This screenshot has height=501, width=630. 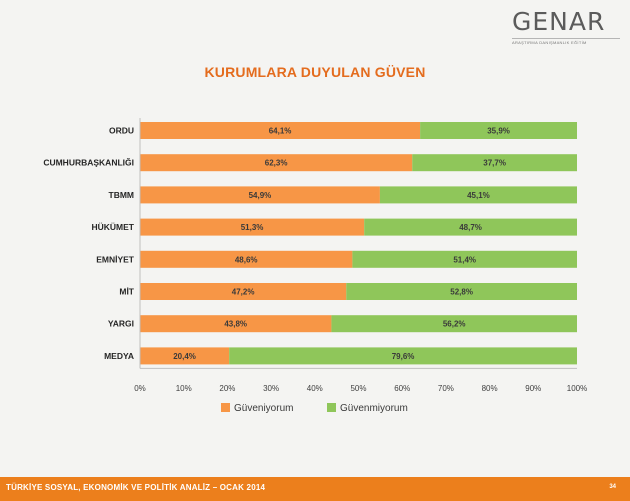 I want to click on legend-label: Güveniyorum, so click(x=263, y=408).